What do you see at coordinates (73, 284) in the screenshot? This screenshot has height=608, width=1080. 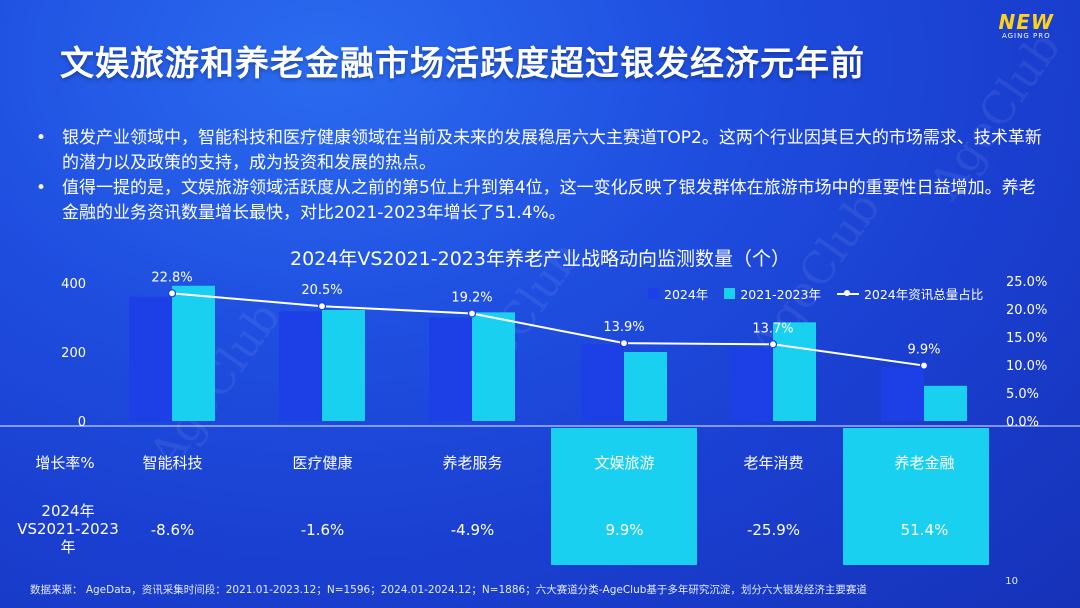 I see `y-left-tick-label: 400` at bounding box center [73, 284].